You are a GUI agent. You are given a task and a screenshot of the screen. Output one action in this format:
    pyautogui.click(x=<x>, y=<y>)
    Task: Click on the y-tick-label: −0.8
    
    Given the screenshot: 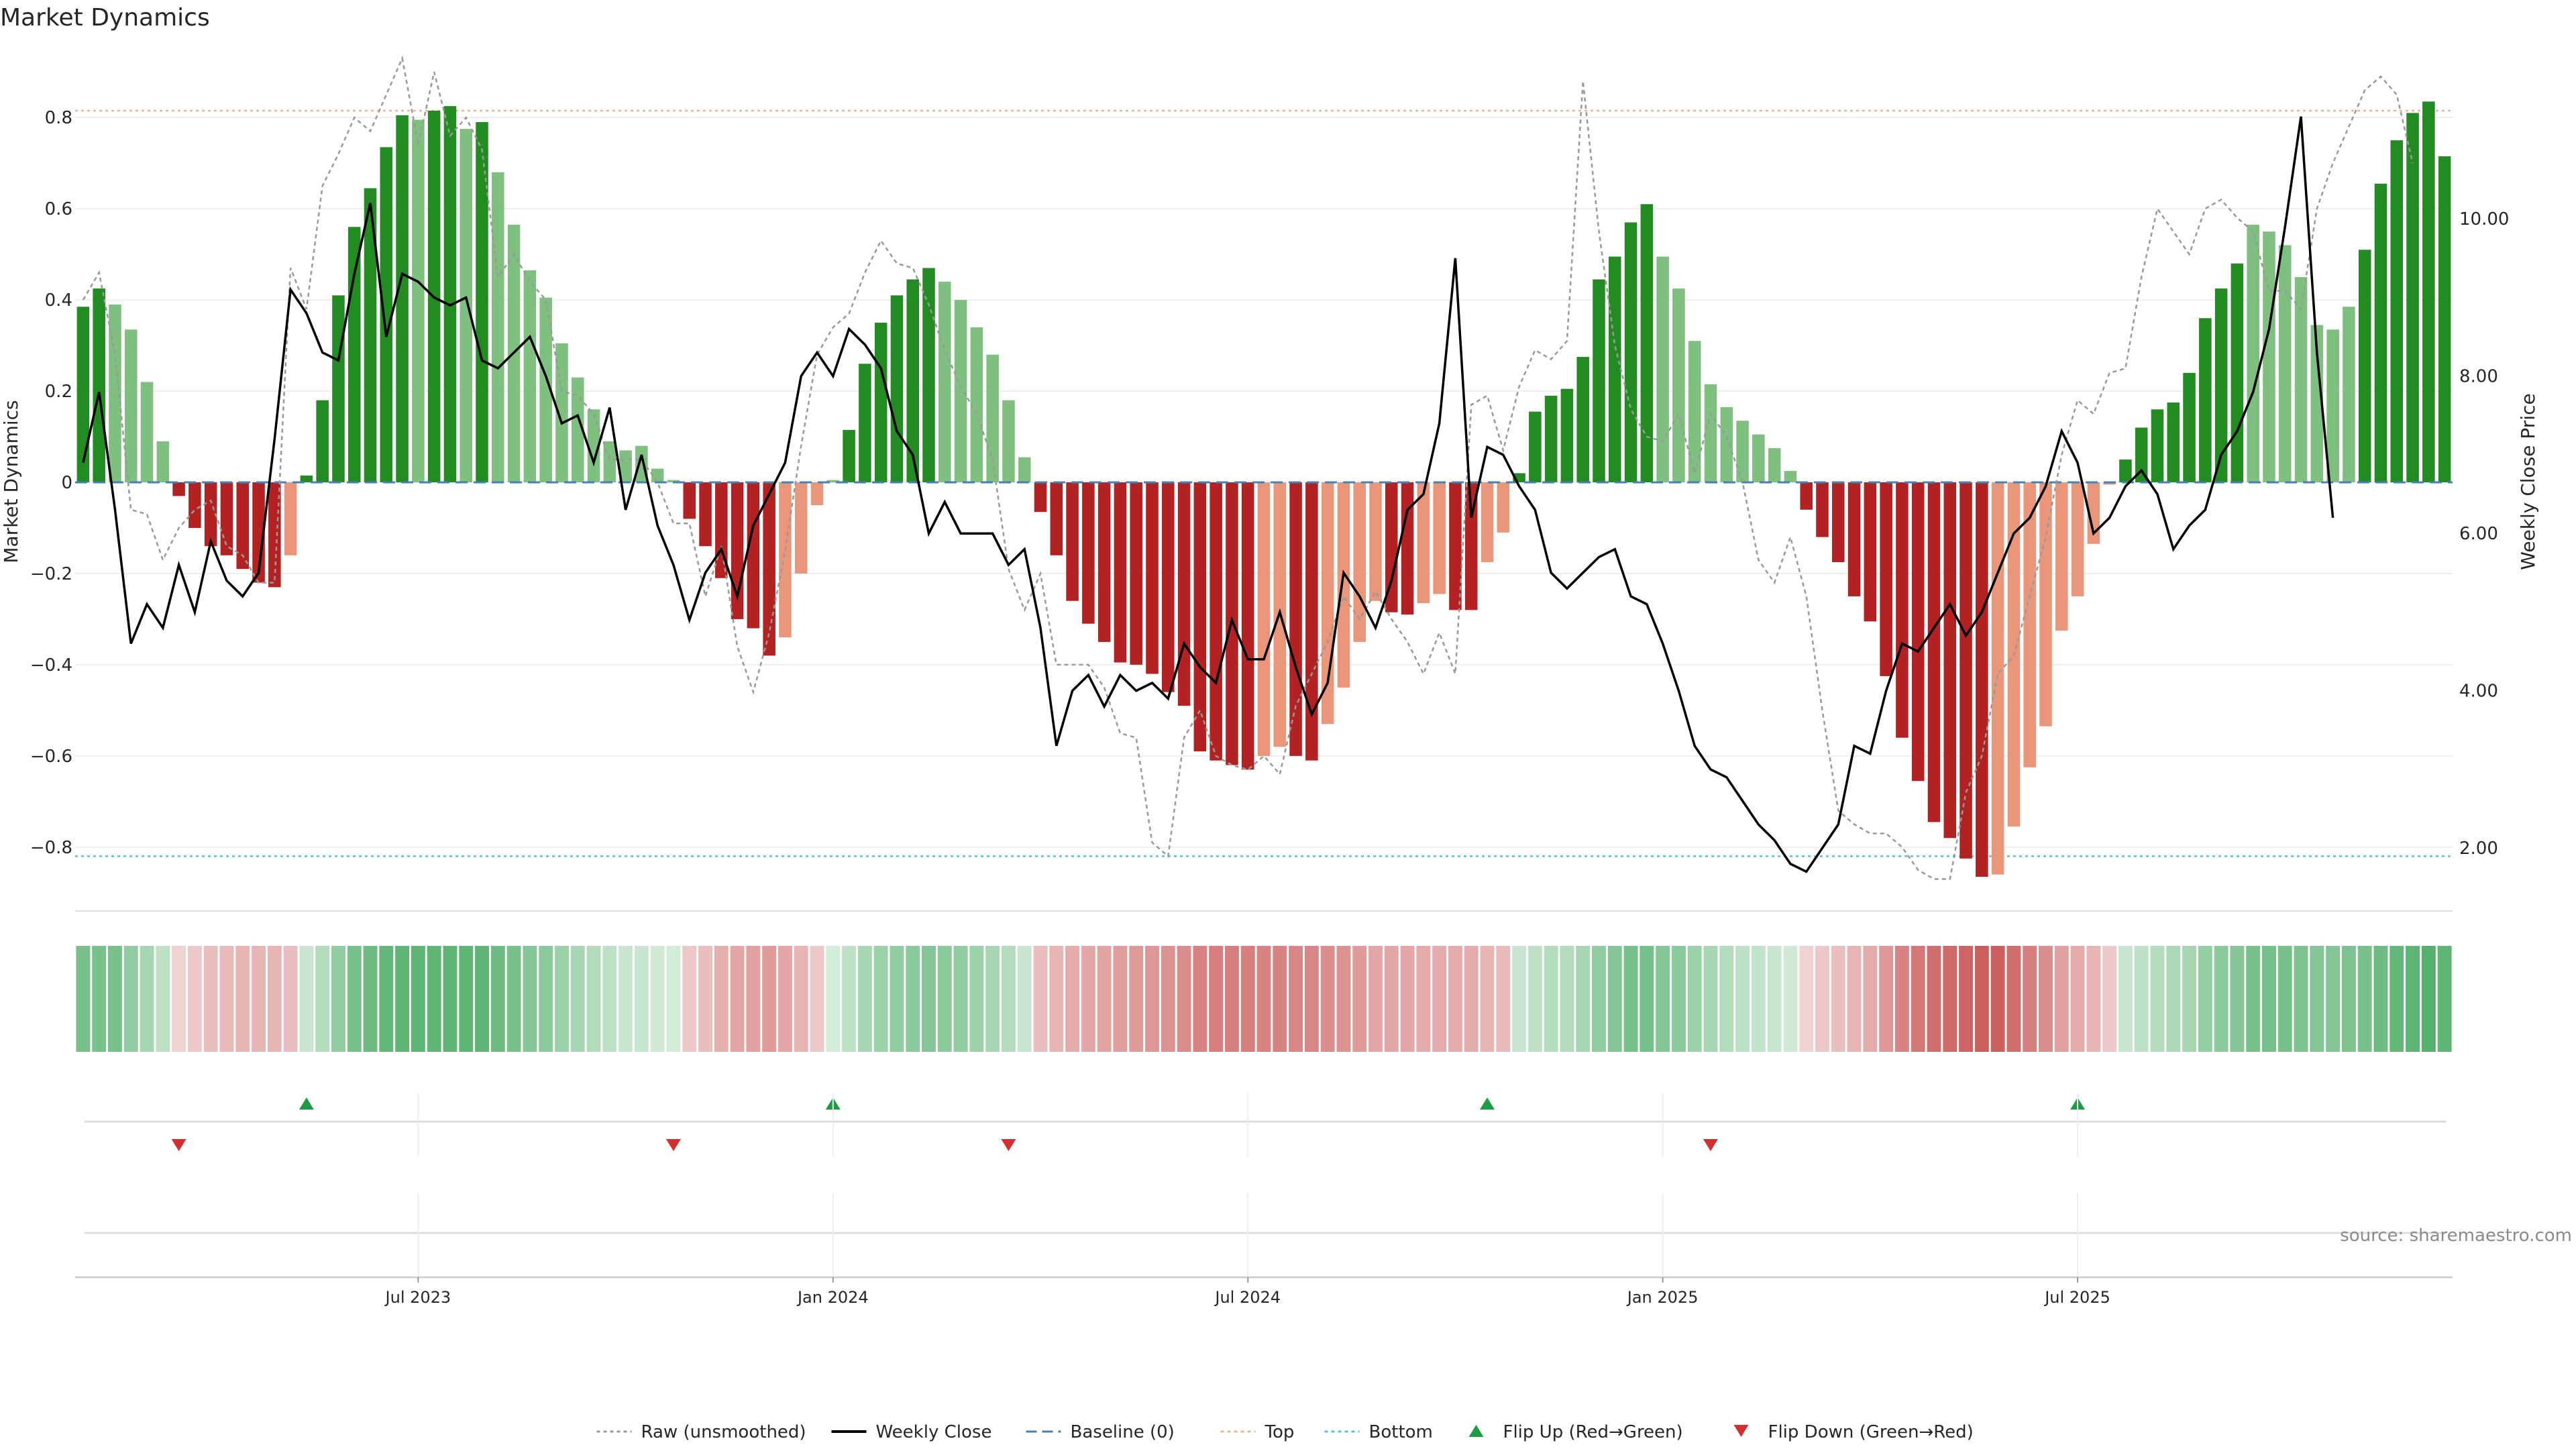 What is the action you would take?
    pyautogui.click(x=51, y=848)
    